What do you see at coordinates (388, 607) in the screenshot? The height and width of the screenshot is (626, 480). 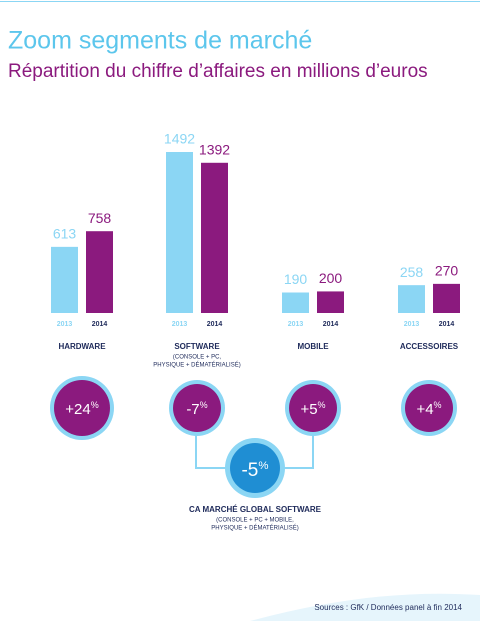 I see `source: Sources : GfK / Données panel à fin 2014` at bounding box center [388, 607].